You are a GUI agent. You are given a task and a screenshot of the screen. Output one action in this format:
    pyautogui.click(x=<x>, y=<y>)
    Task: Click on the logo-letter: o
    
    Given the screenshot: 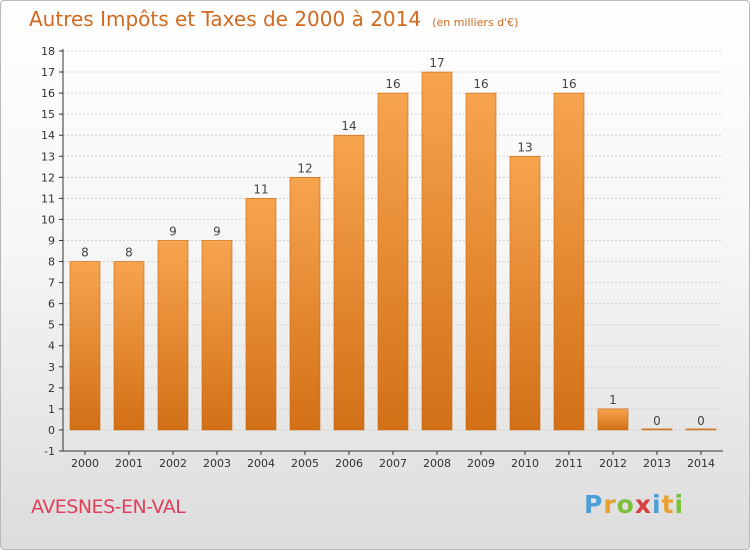 What is the action you would take?
    pyautogui.click(x=625, y=504)
    